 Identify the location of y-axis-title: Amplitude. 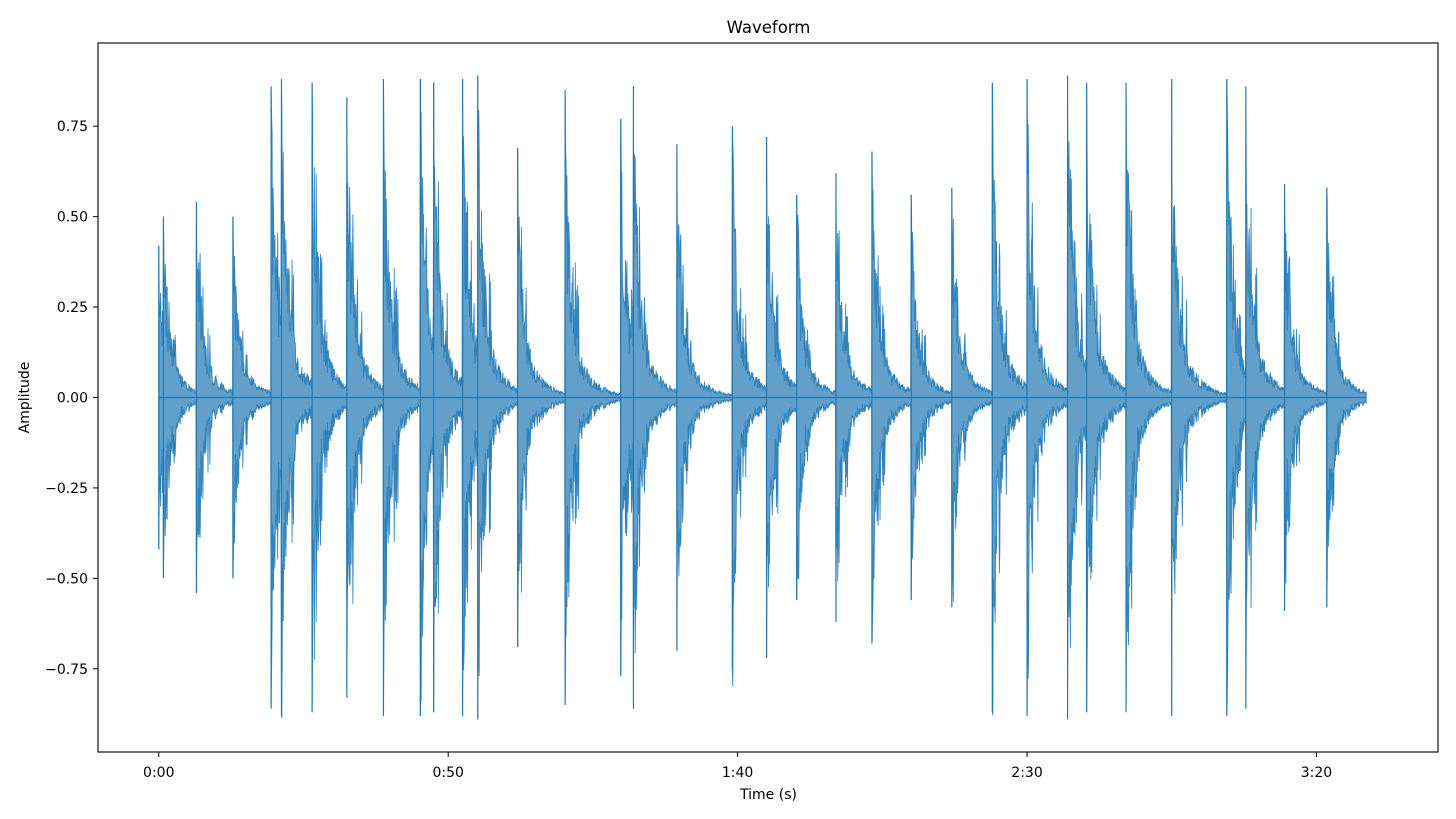
(25, 398).